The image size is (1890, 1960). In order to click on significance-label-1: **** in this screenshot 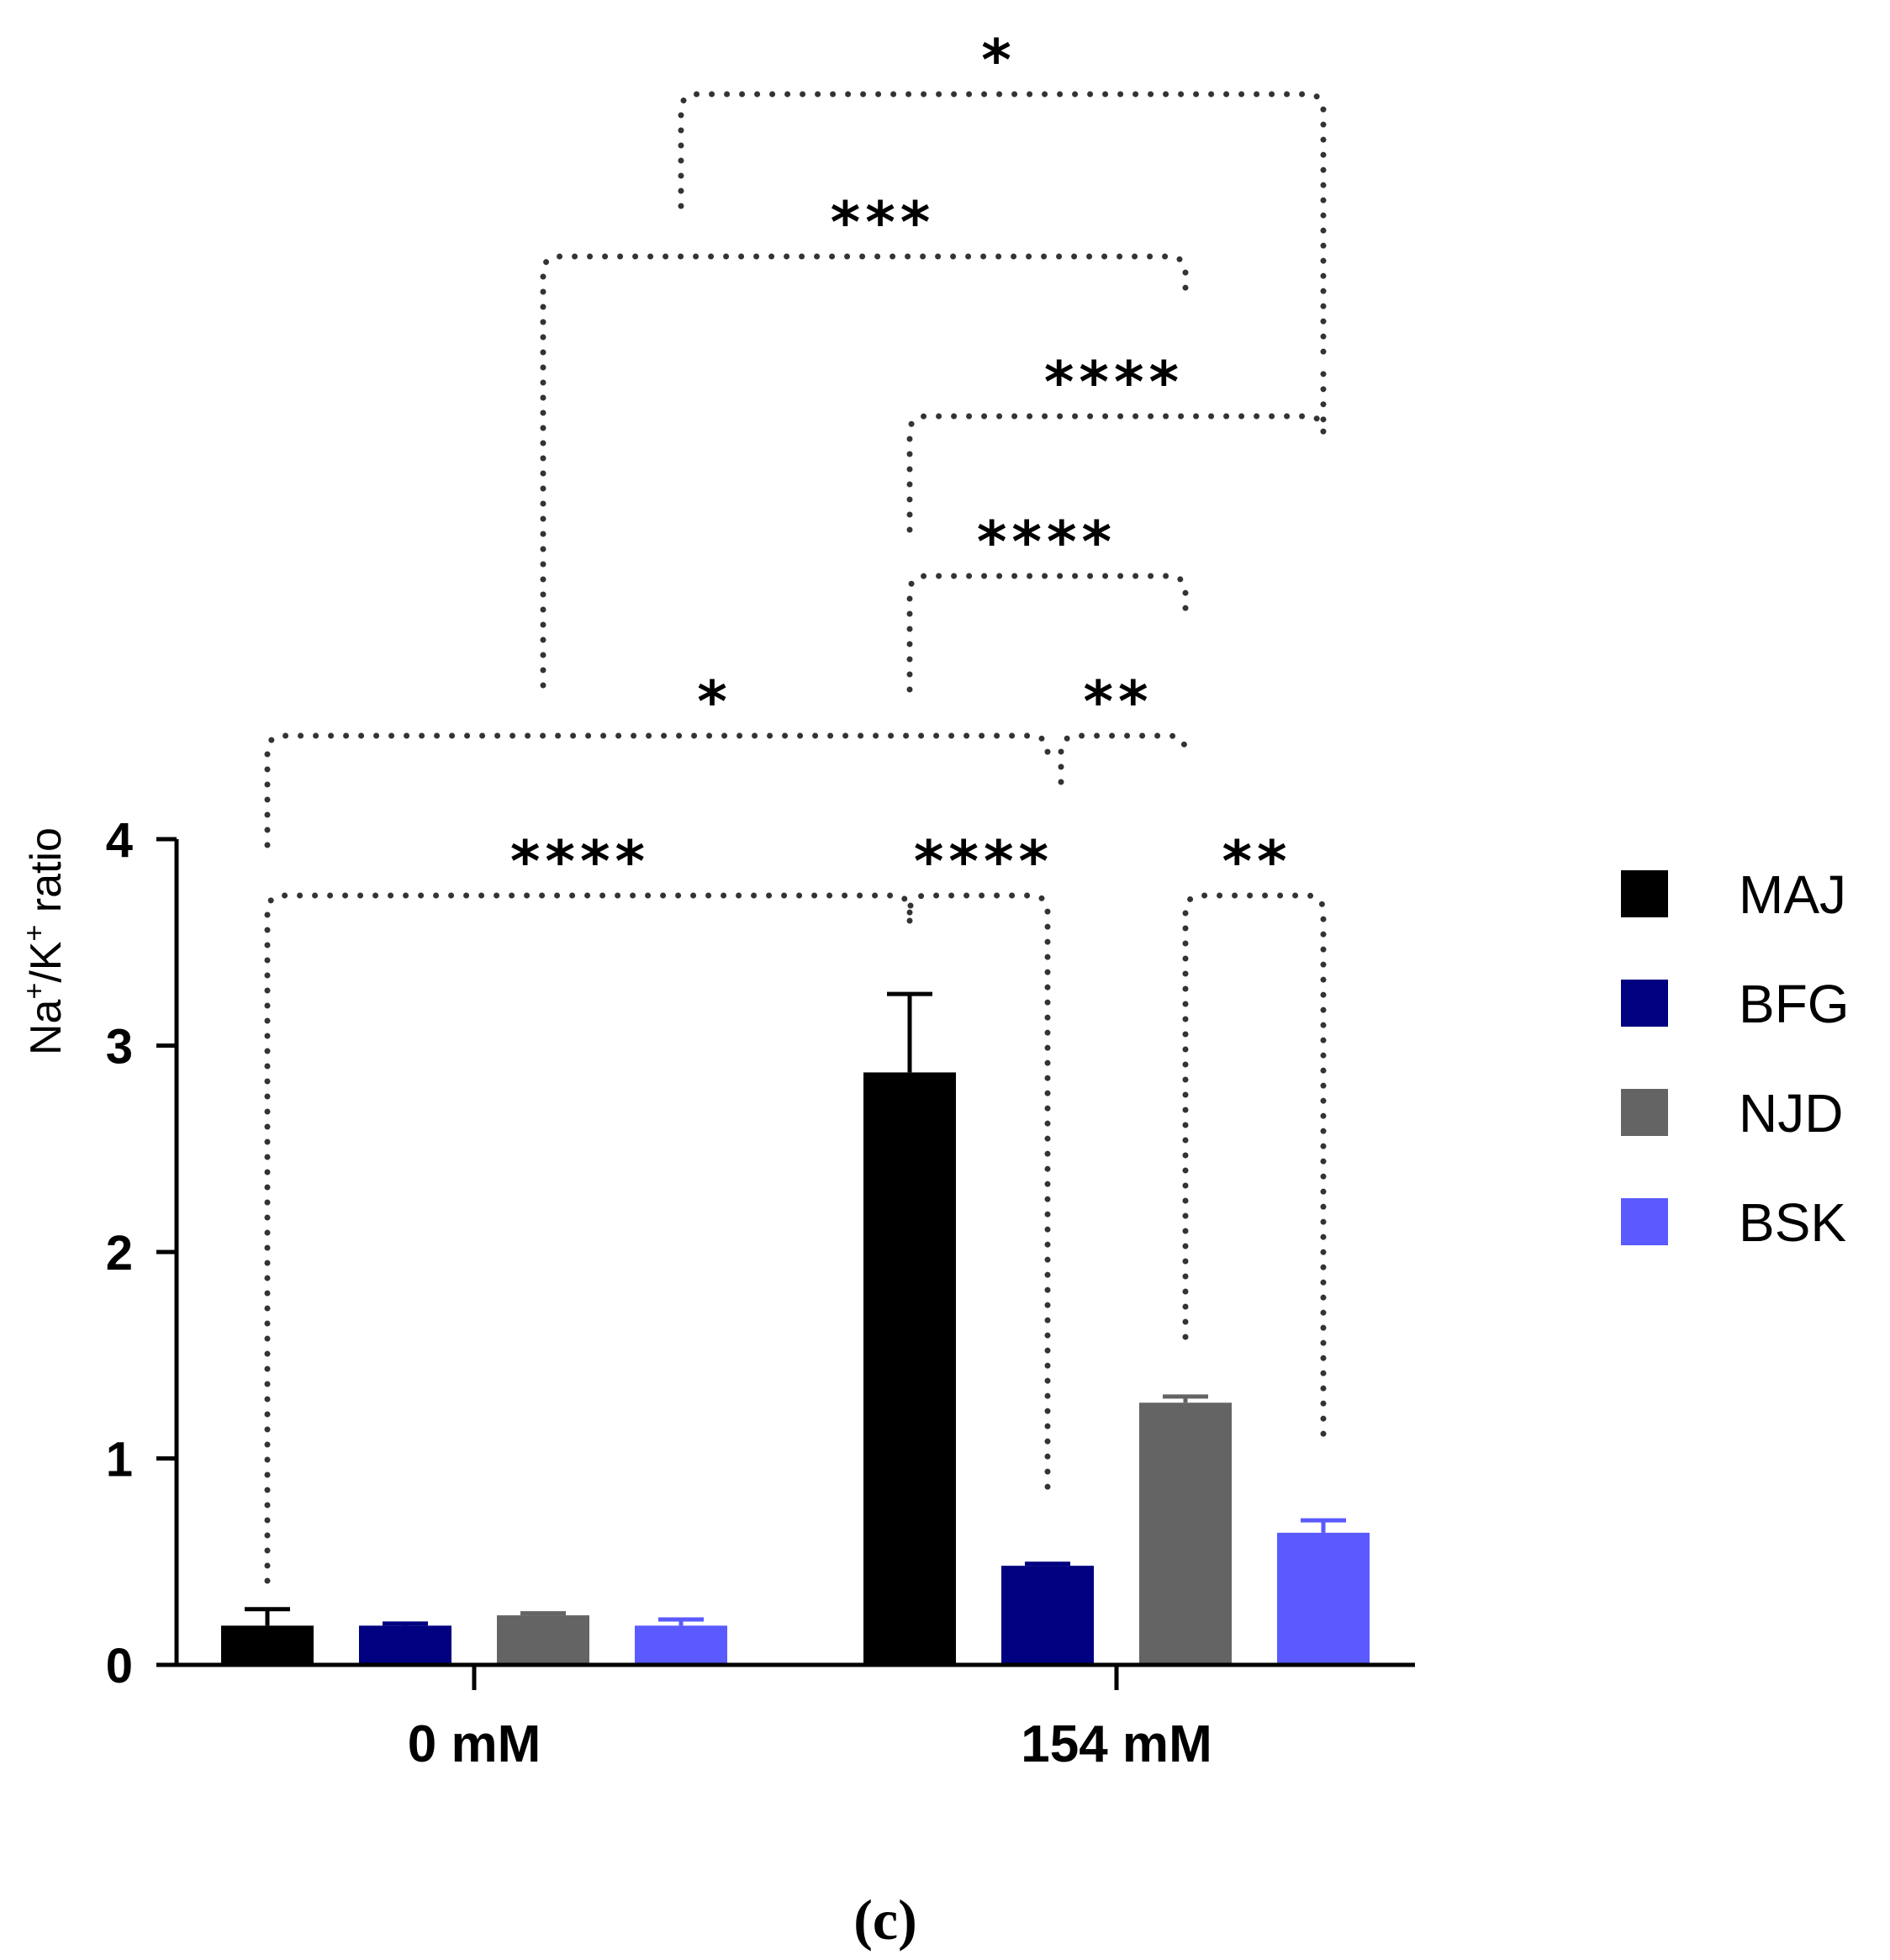, I will do `click(580, 862)`.